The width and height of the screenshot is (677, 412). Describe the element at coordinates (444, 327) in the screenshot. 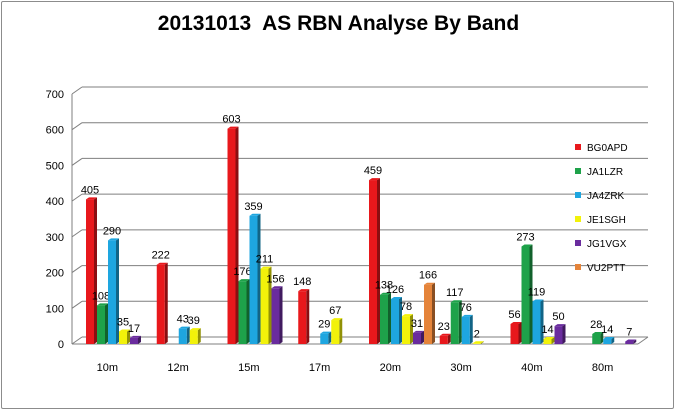

I see `data-label: 23` at that location.